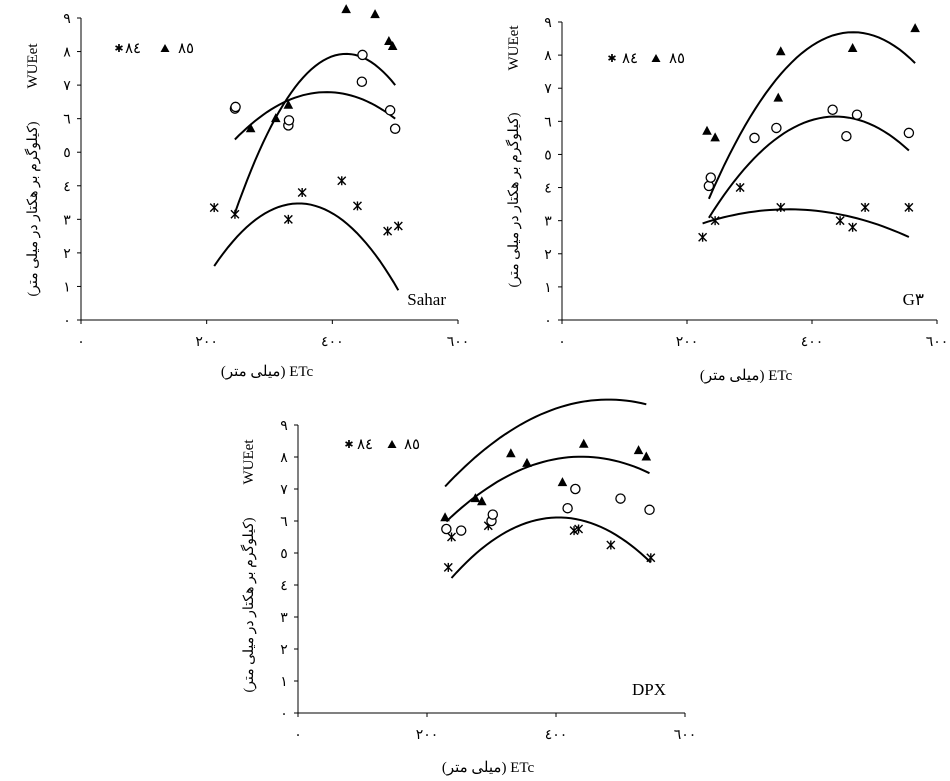 This screenshot has width=950, height=781. Describe the element at coordinates (548, 89) in the screenshot. I see `y-tick-label: ٧` at that location.